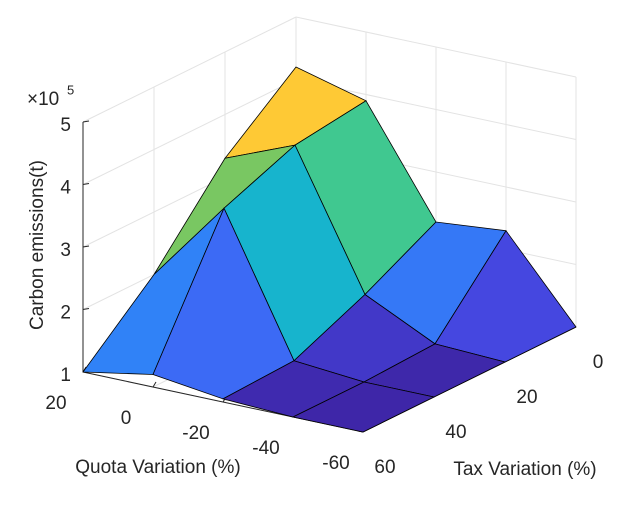 The width and height of the screenshot is (634, 507). What do you see at coordinates (65, 250) in the screenshot?
I see `z-tick-label: 3` at bounding box center [65, 250].